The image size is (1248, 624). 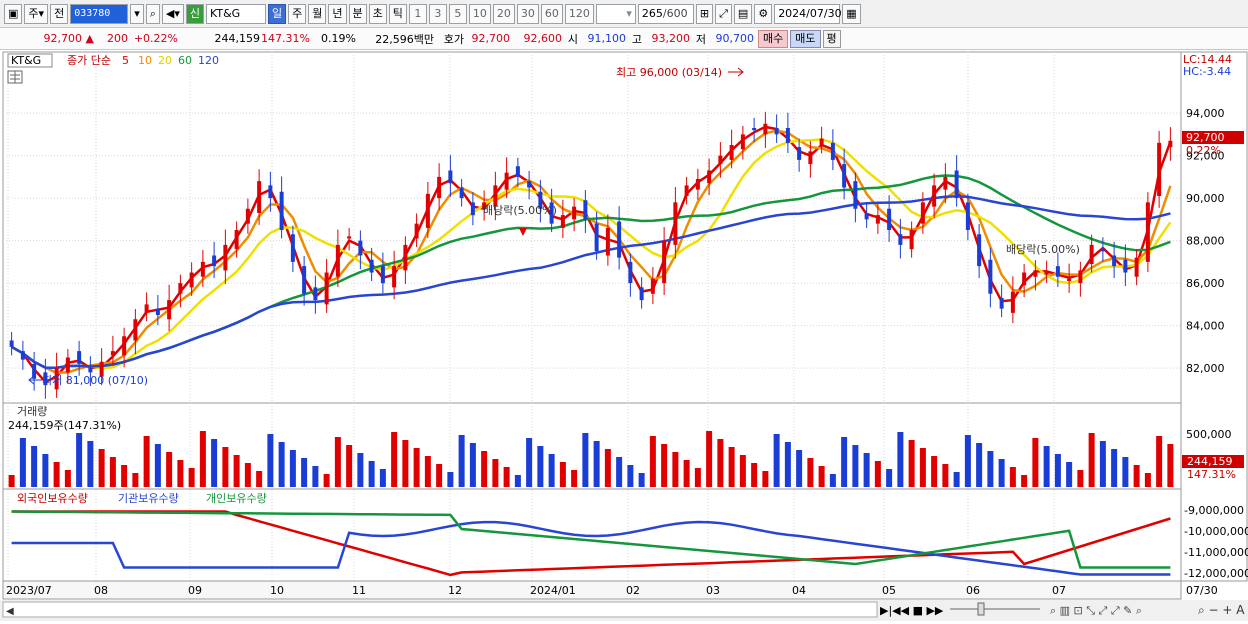 What do you see at coordinates (10, 611) in the screenshot?
I see `scroll-left-icon: ◀` at bounding box center [10, 611].